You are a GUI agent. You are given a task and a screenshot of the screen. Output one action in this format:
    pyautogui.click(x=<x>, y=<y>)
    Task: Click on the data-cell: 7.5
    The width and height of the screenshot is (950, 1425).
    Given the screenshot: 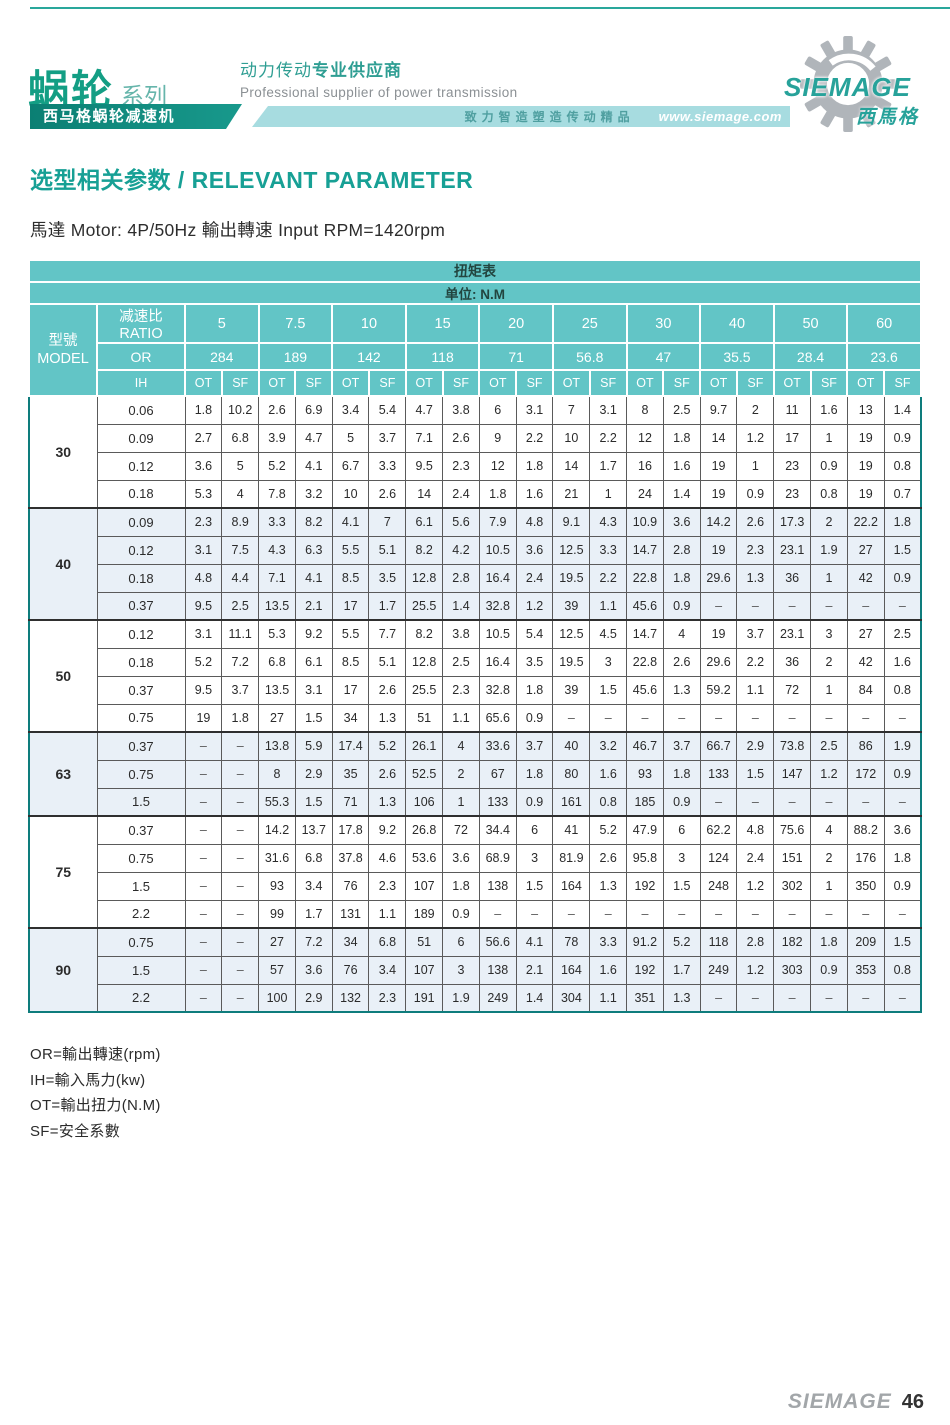 What is the action you would take?
    pyautogui.click(x=240, y=550)
    